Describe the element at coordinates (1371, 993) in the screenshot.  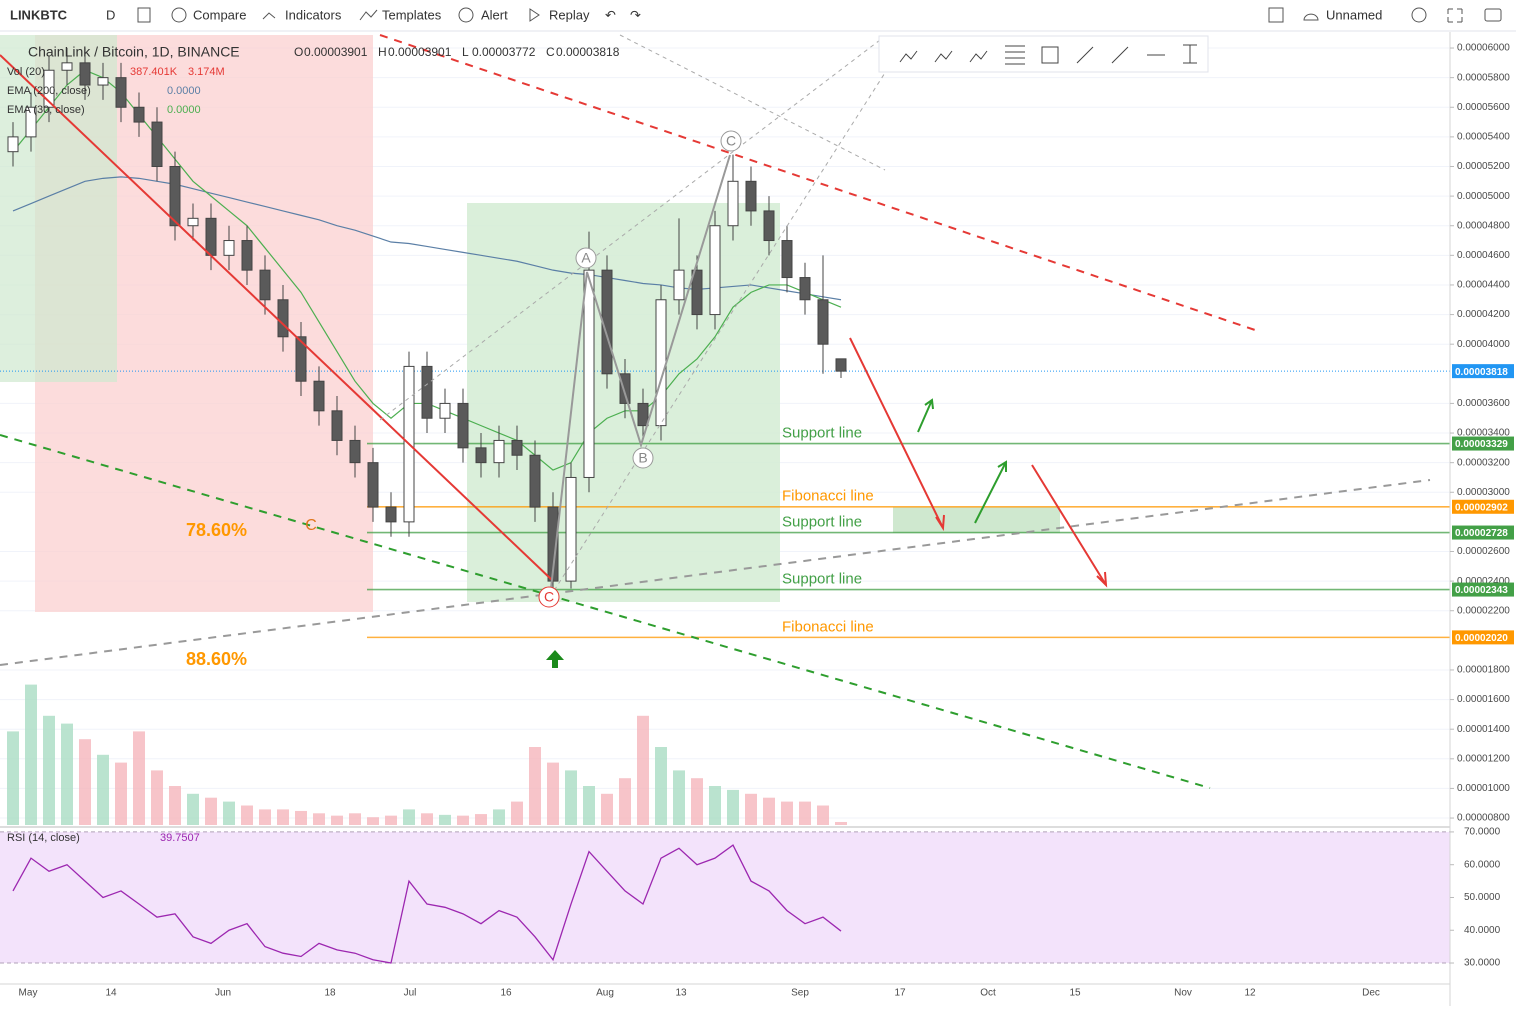
I see `x-tick-label: Dec` at that location.